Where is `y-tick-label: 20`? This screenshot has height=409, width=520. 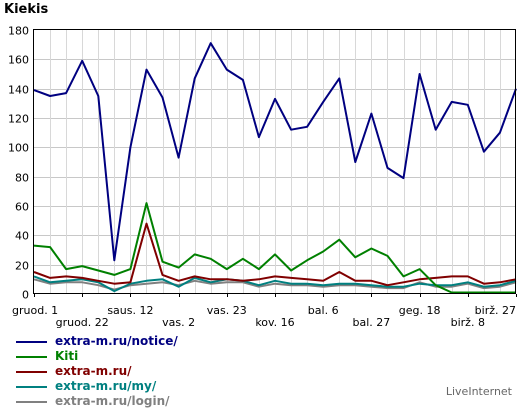
y-tick-label: 20 is located at coordinates (22, 266).